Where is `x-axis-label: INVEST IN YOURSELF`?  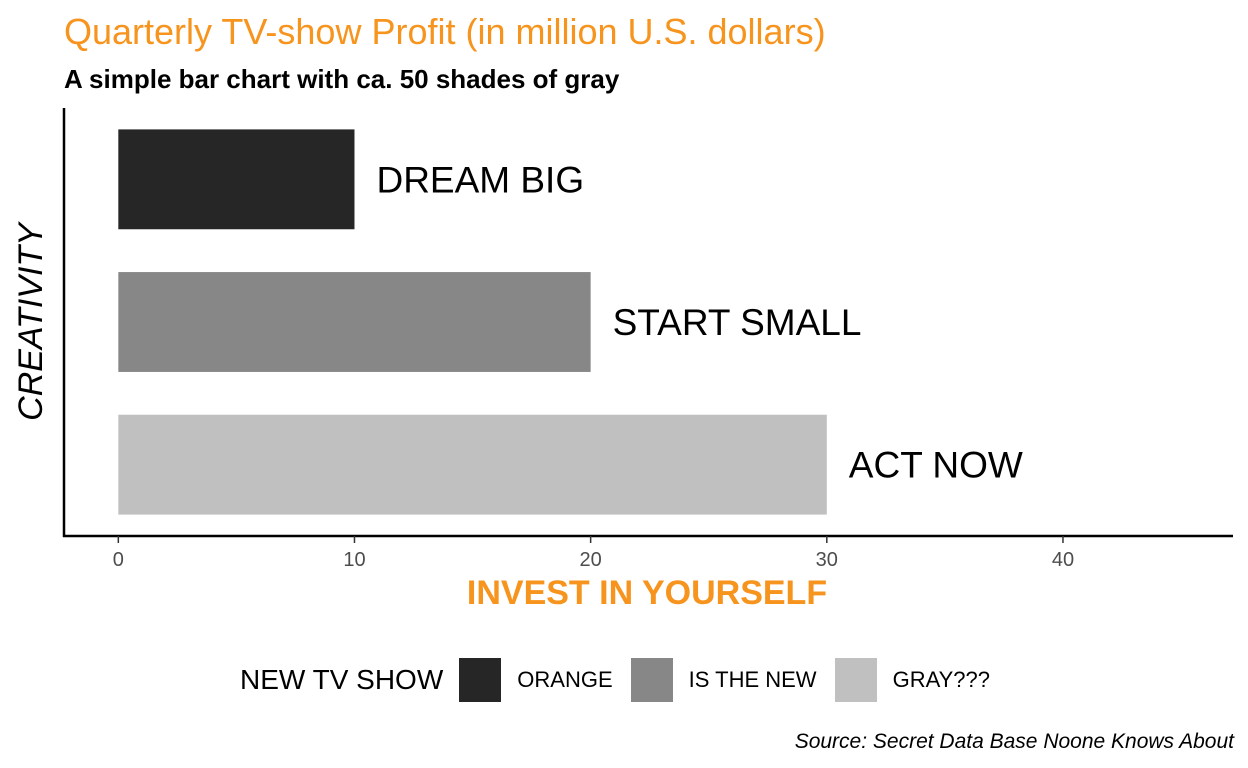
x-axis-label: INVEST IN YOURSELF is located at coordinates (647, 593).